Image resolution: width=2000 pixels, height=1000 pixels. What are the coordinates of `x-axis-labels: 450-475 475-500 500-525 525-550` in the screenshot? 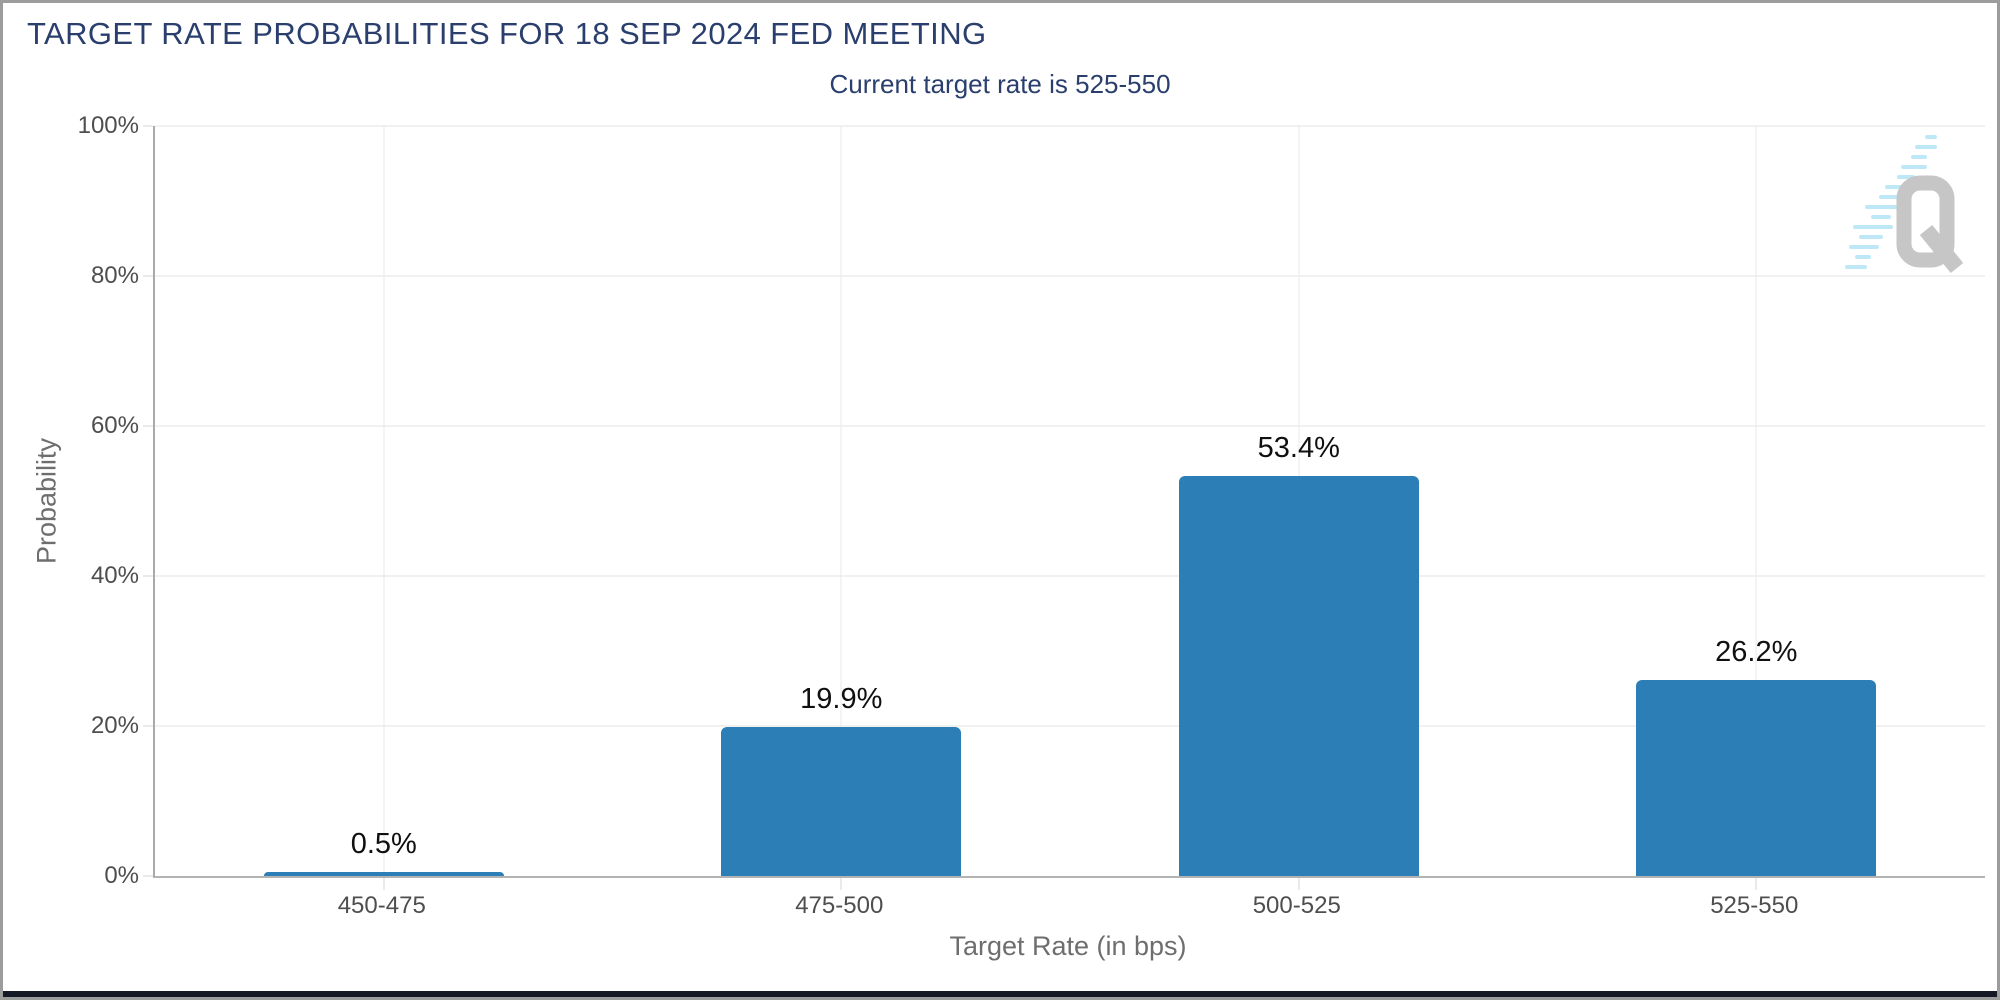 It's located at (1068, 909).